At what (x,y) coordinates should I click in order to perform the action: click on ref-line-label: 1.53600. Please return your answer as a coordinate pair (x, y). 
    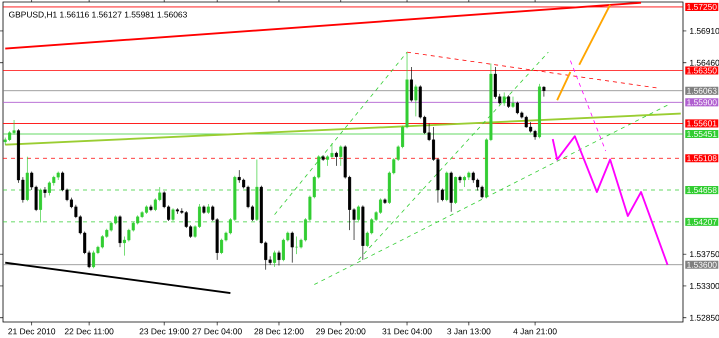
    Looking at the image, I should click on (702, 265).